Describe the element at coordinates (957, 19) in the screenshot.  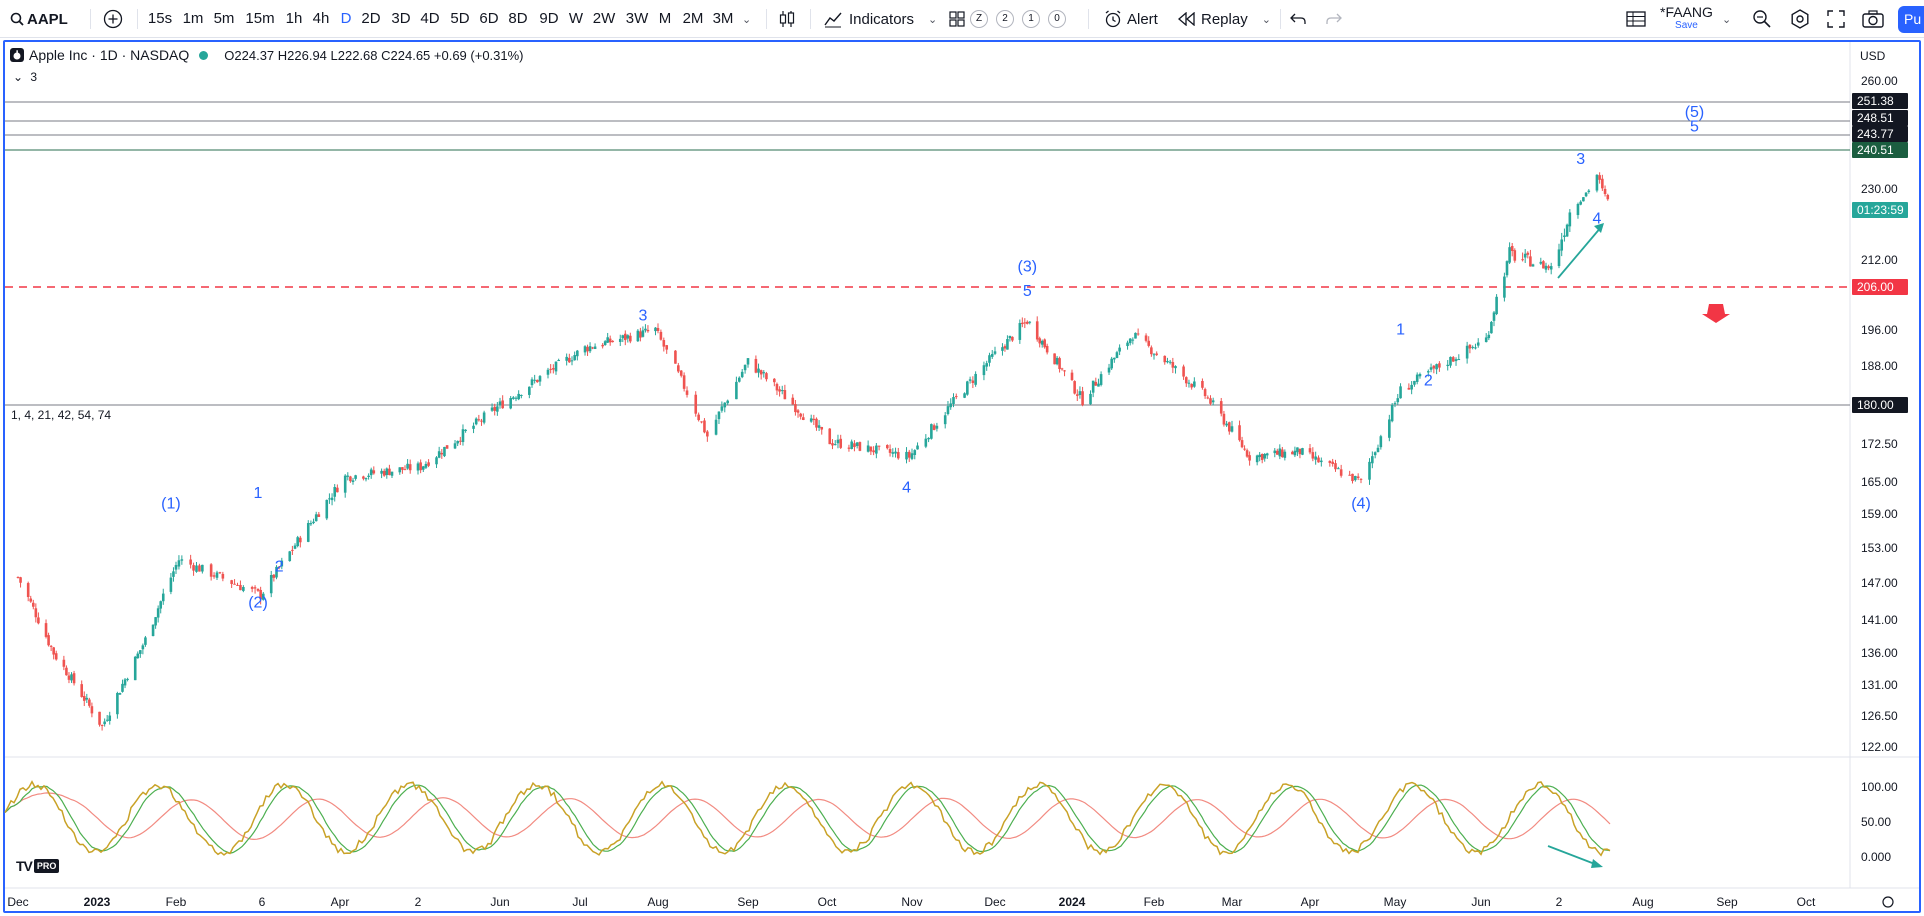
I see `templates-button` at that location.